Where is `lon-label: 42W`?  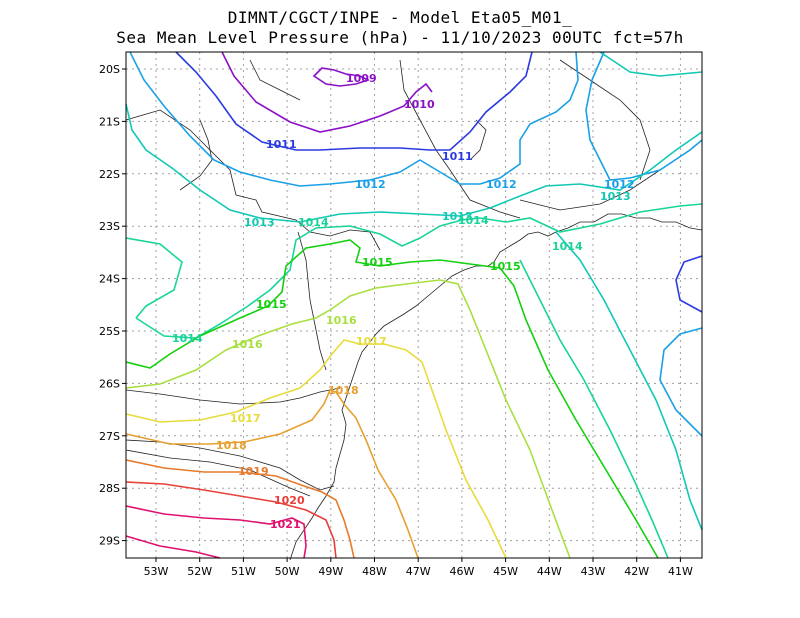 lon-label: 42W is located at coordinates (636, 571).